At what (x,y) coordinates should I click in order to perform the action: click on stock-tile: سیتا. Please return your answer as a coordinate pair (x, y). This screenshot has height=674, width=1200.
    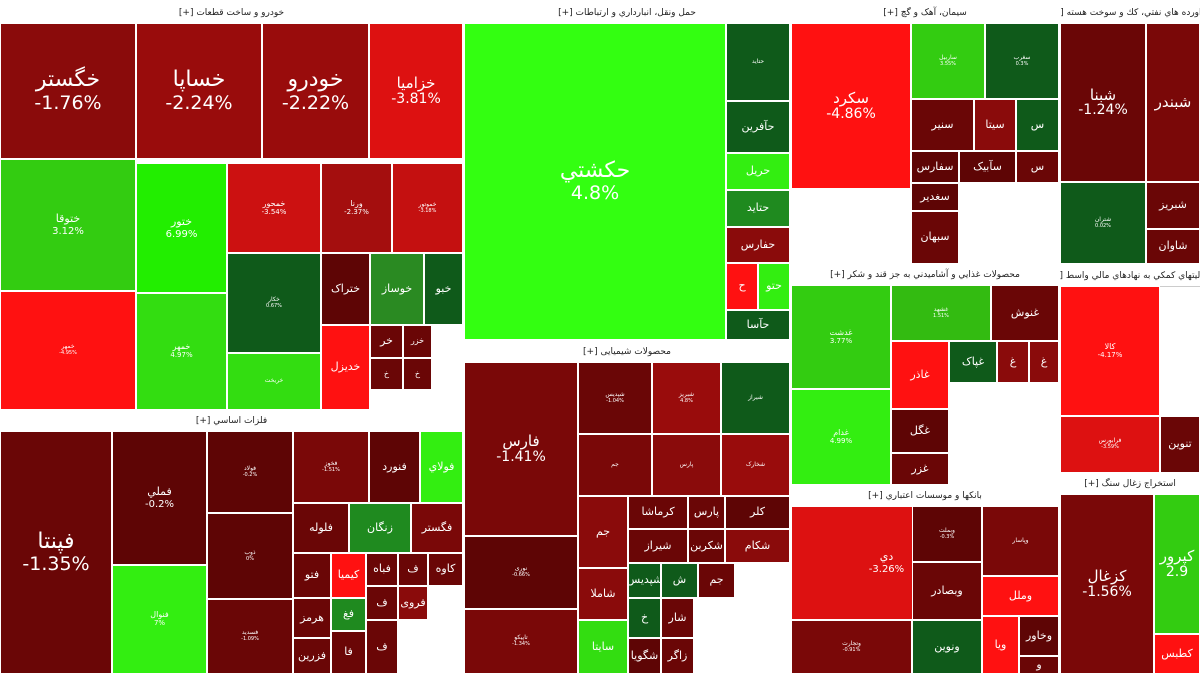
    Looking at the image, I should click on (995, 125).